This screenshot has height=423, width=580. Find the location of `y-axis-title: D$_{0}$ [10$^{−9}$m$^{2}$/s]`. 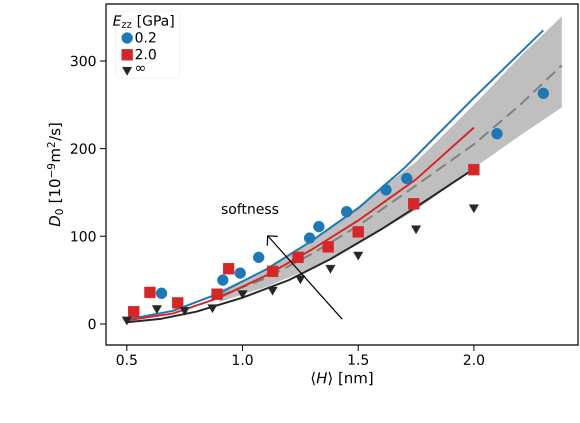

y-axis-title: D$_{0}$ [10$^{−9}$m$^{2}$/s] is located at coordinates (55, 175).